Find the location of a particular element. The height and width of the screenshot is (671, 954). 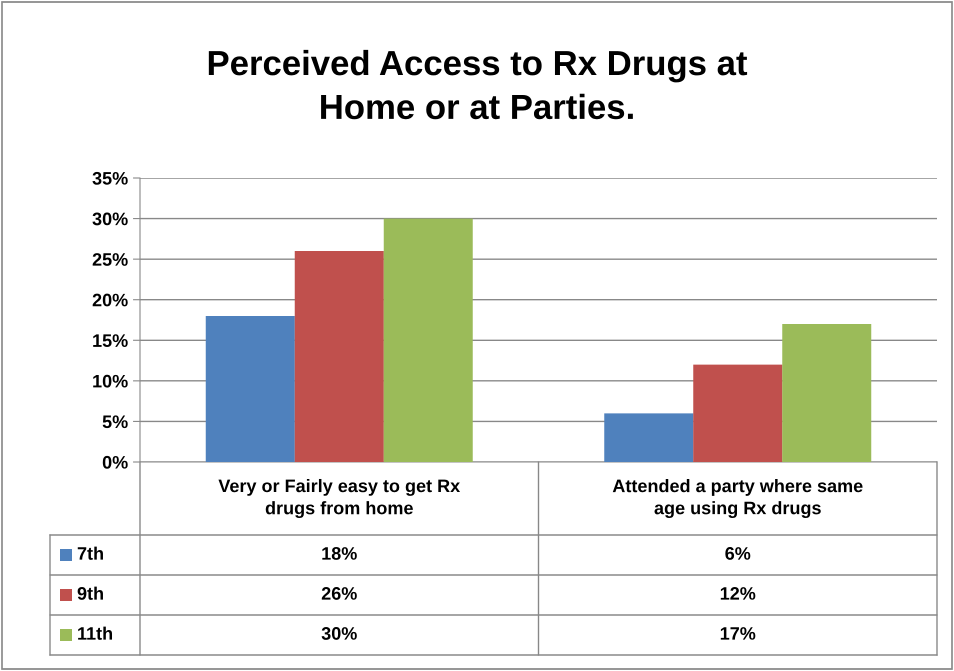

legend-label: 7th is located at coordinates (90, 553).